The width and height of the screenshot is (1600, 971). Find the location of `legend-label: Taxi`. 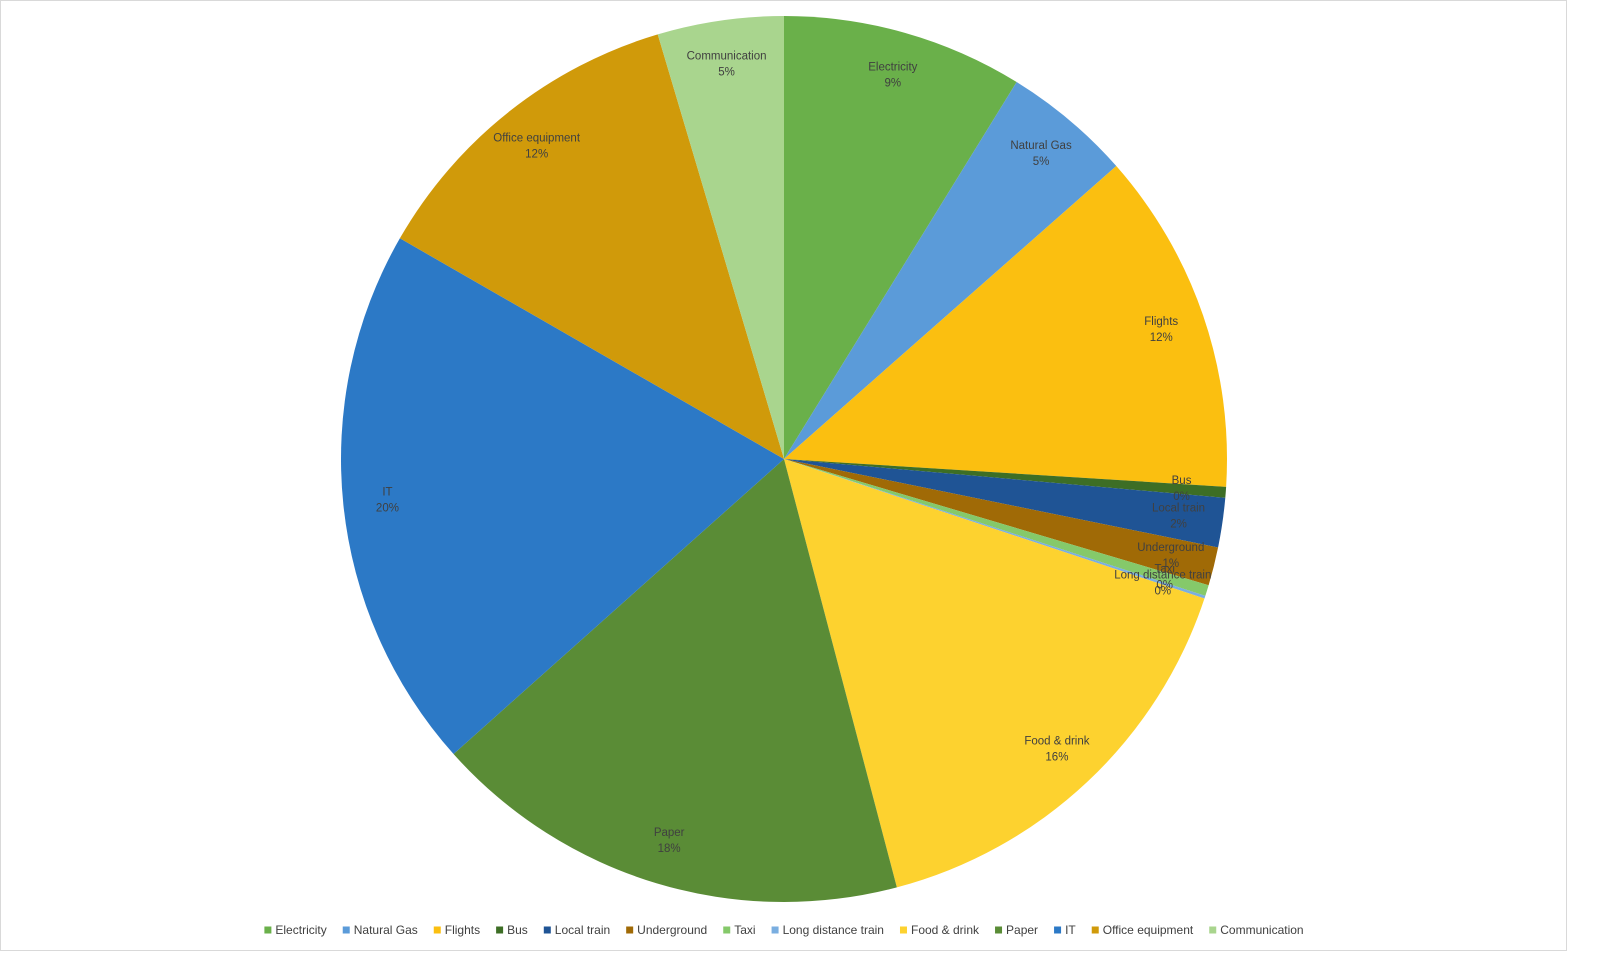

legend-label: Taxi is located at coordinates (744, 930).